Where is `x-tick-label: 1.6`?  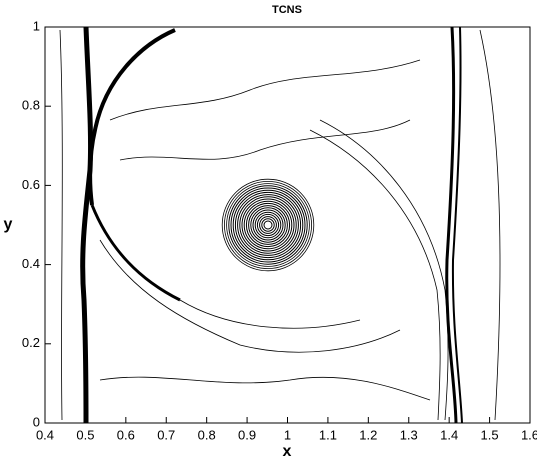 x-tick-label: 1.6 is located at coordinates (529, 434).